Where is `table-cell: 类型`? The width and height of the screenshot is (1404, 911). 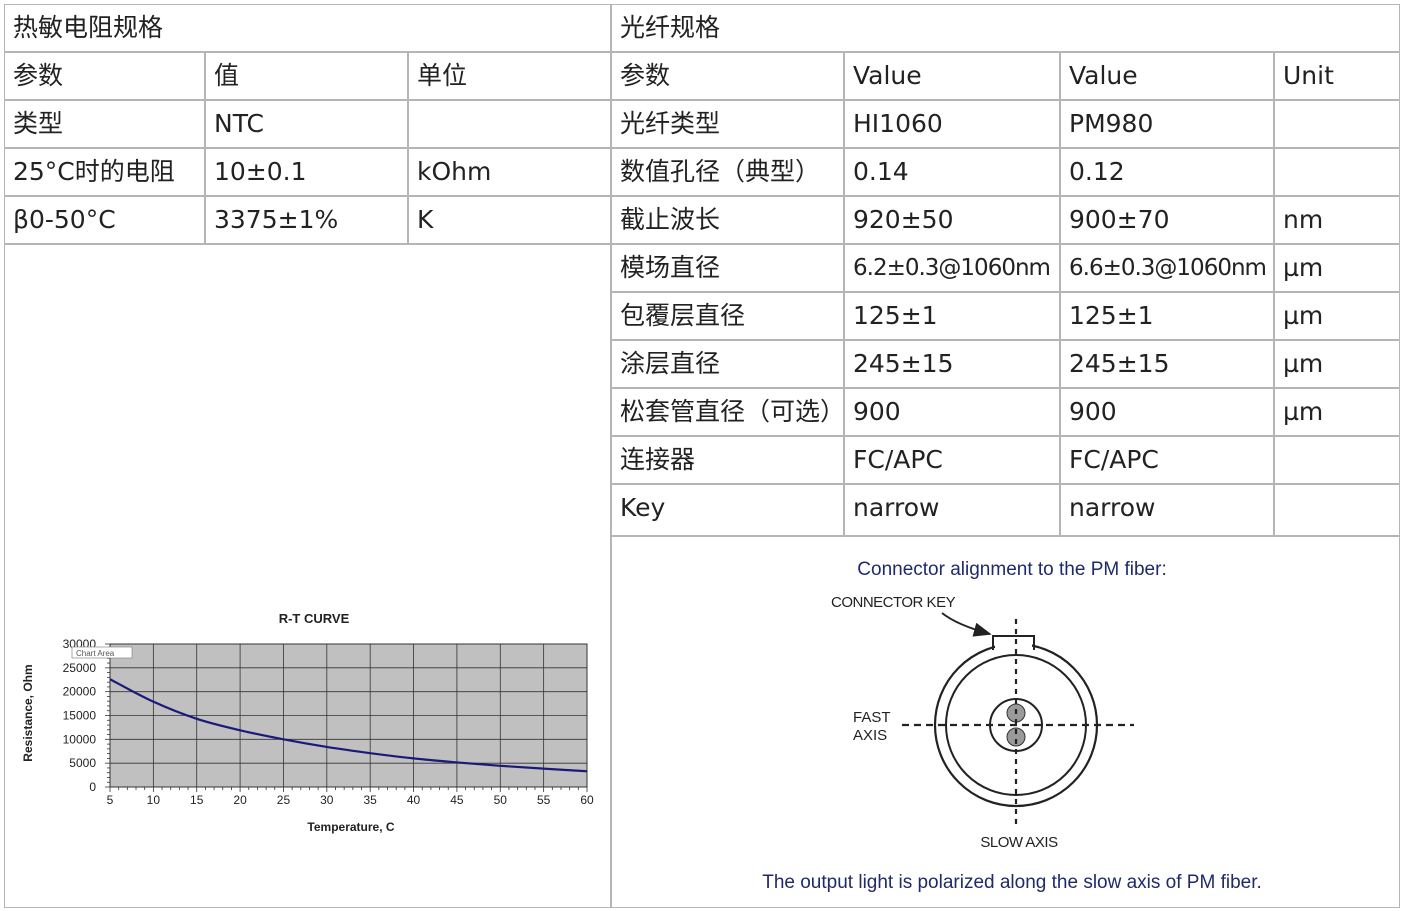 table-cell: 类型 is located at coordinates (104, 124).